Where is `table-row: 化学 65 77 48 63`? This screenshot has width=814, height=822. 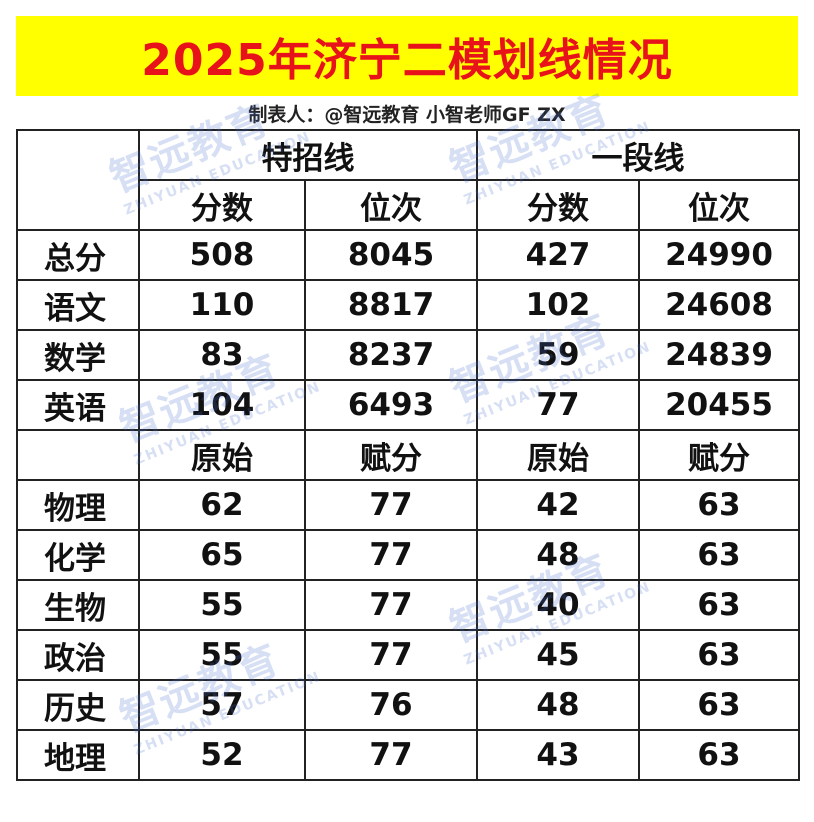 table-row: 化学 65 77 48 63 is located at coordinates (408, 555).